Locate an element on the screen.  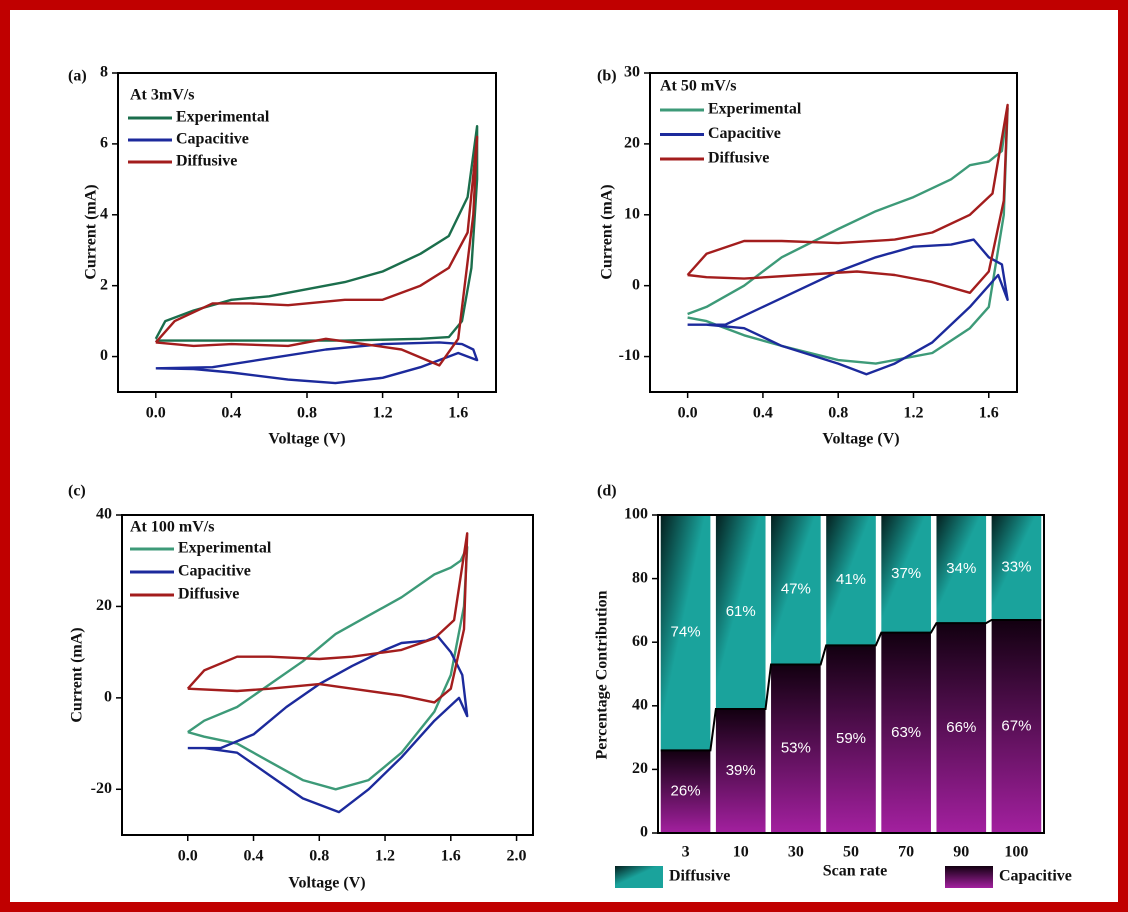
bar-value-label: 26% is located at coordinates (686, 791).